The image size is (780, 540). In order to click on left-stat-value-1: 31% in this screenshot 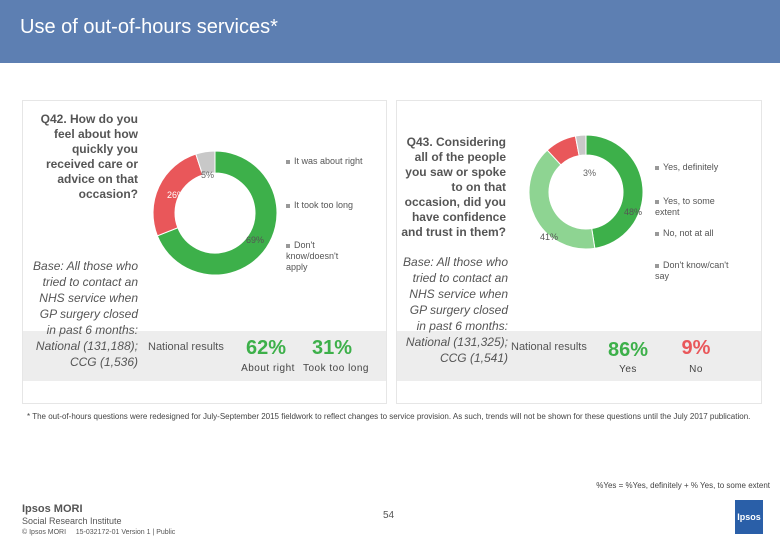, I will do `click(332, 348)`.